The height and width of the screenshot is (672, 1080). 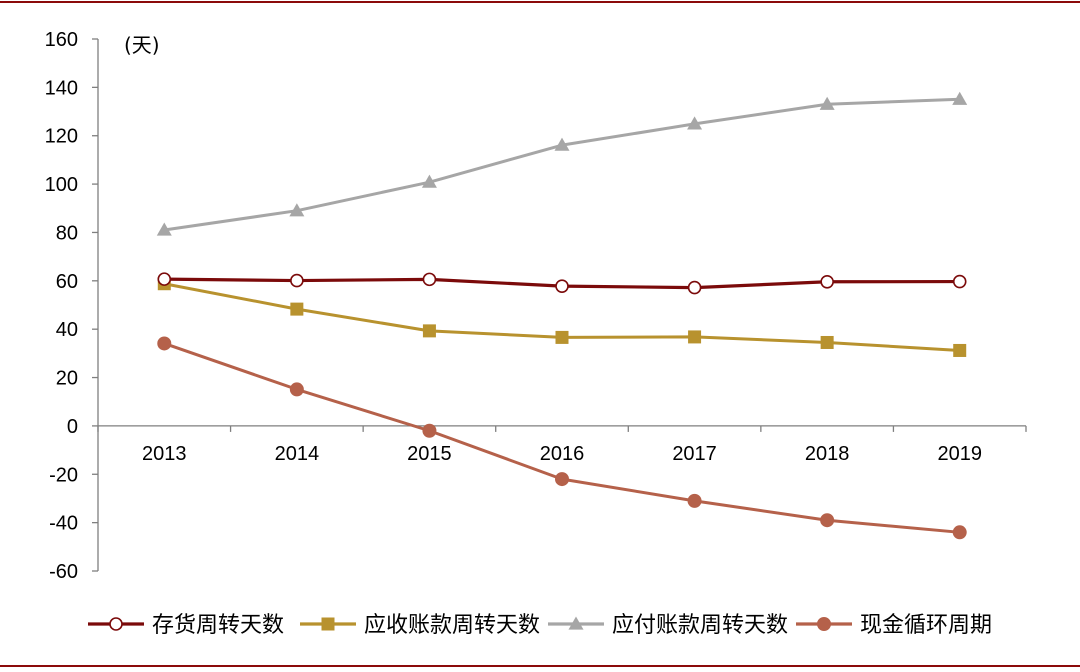 What do you see at coordinates (959, 454) in the screenshot?
I see `x-tick-label: 2019` at bounding box center [959, 454].